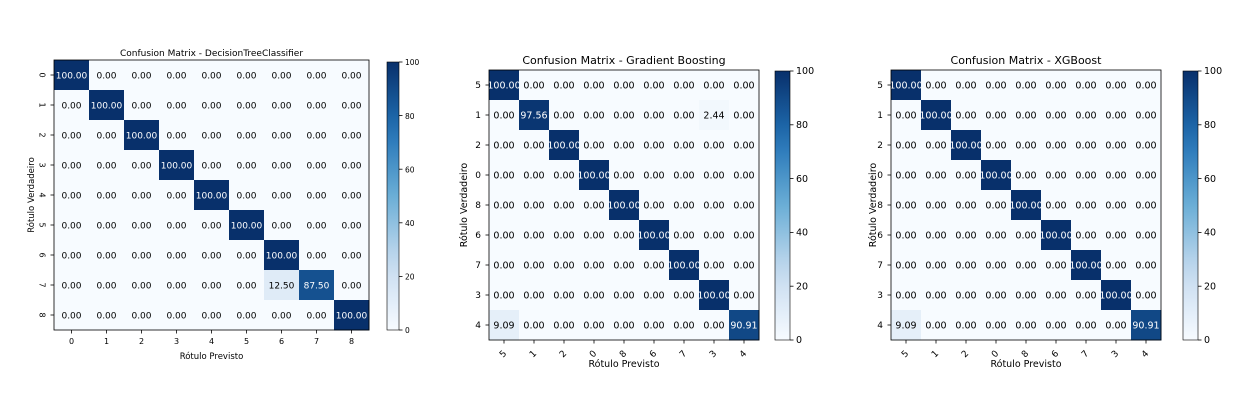 The width and height of the screenshot is (1244, 406). I want to click on colorbar, so click(1190, 205).